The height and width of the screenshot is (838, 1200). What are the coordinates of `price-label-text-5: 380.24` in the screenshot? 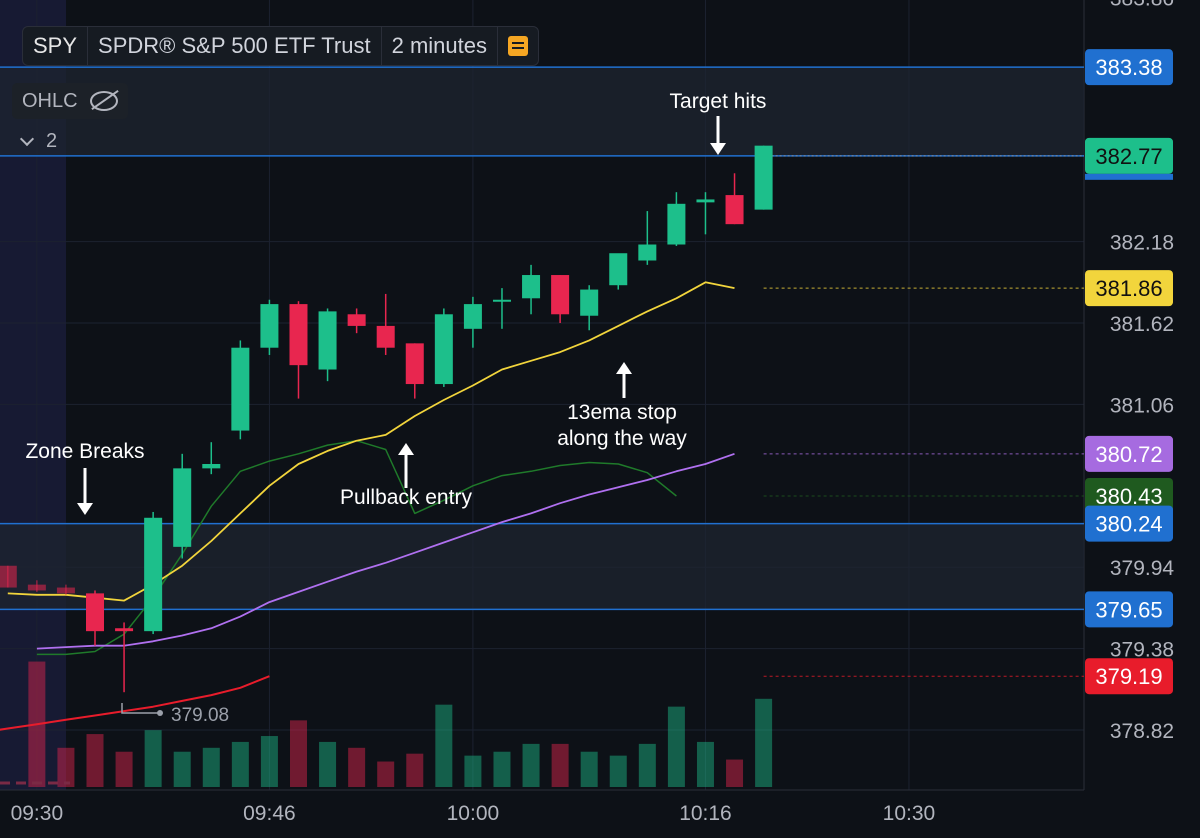 It's located at (1128, 524).